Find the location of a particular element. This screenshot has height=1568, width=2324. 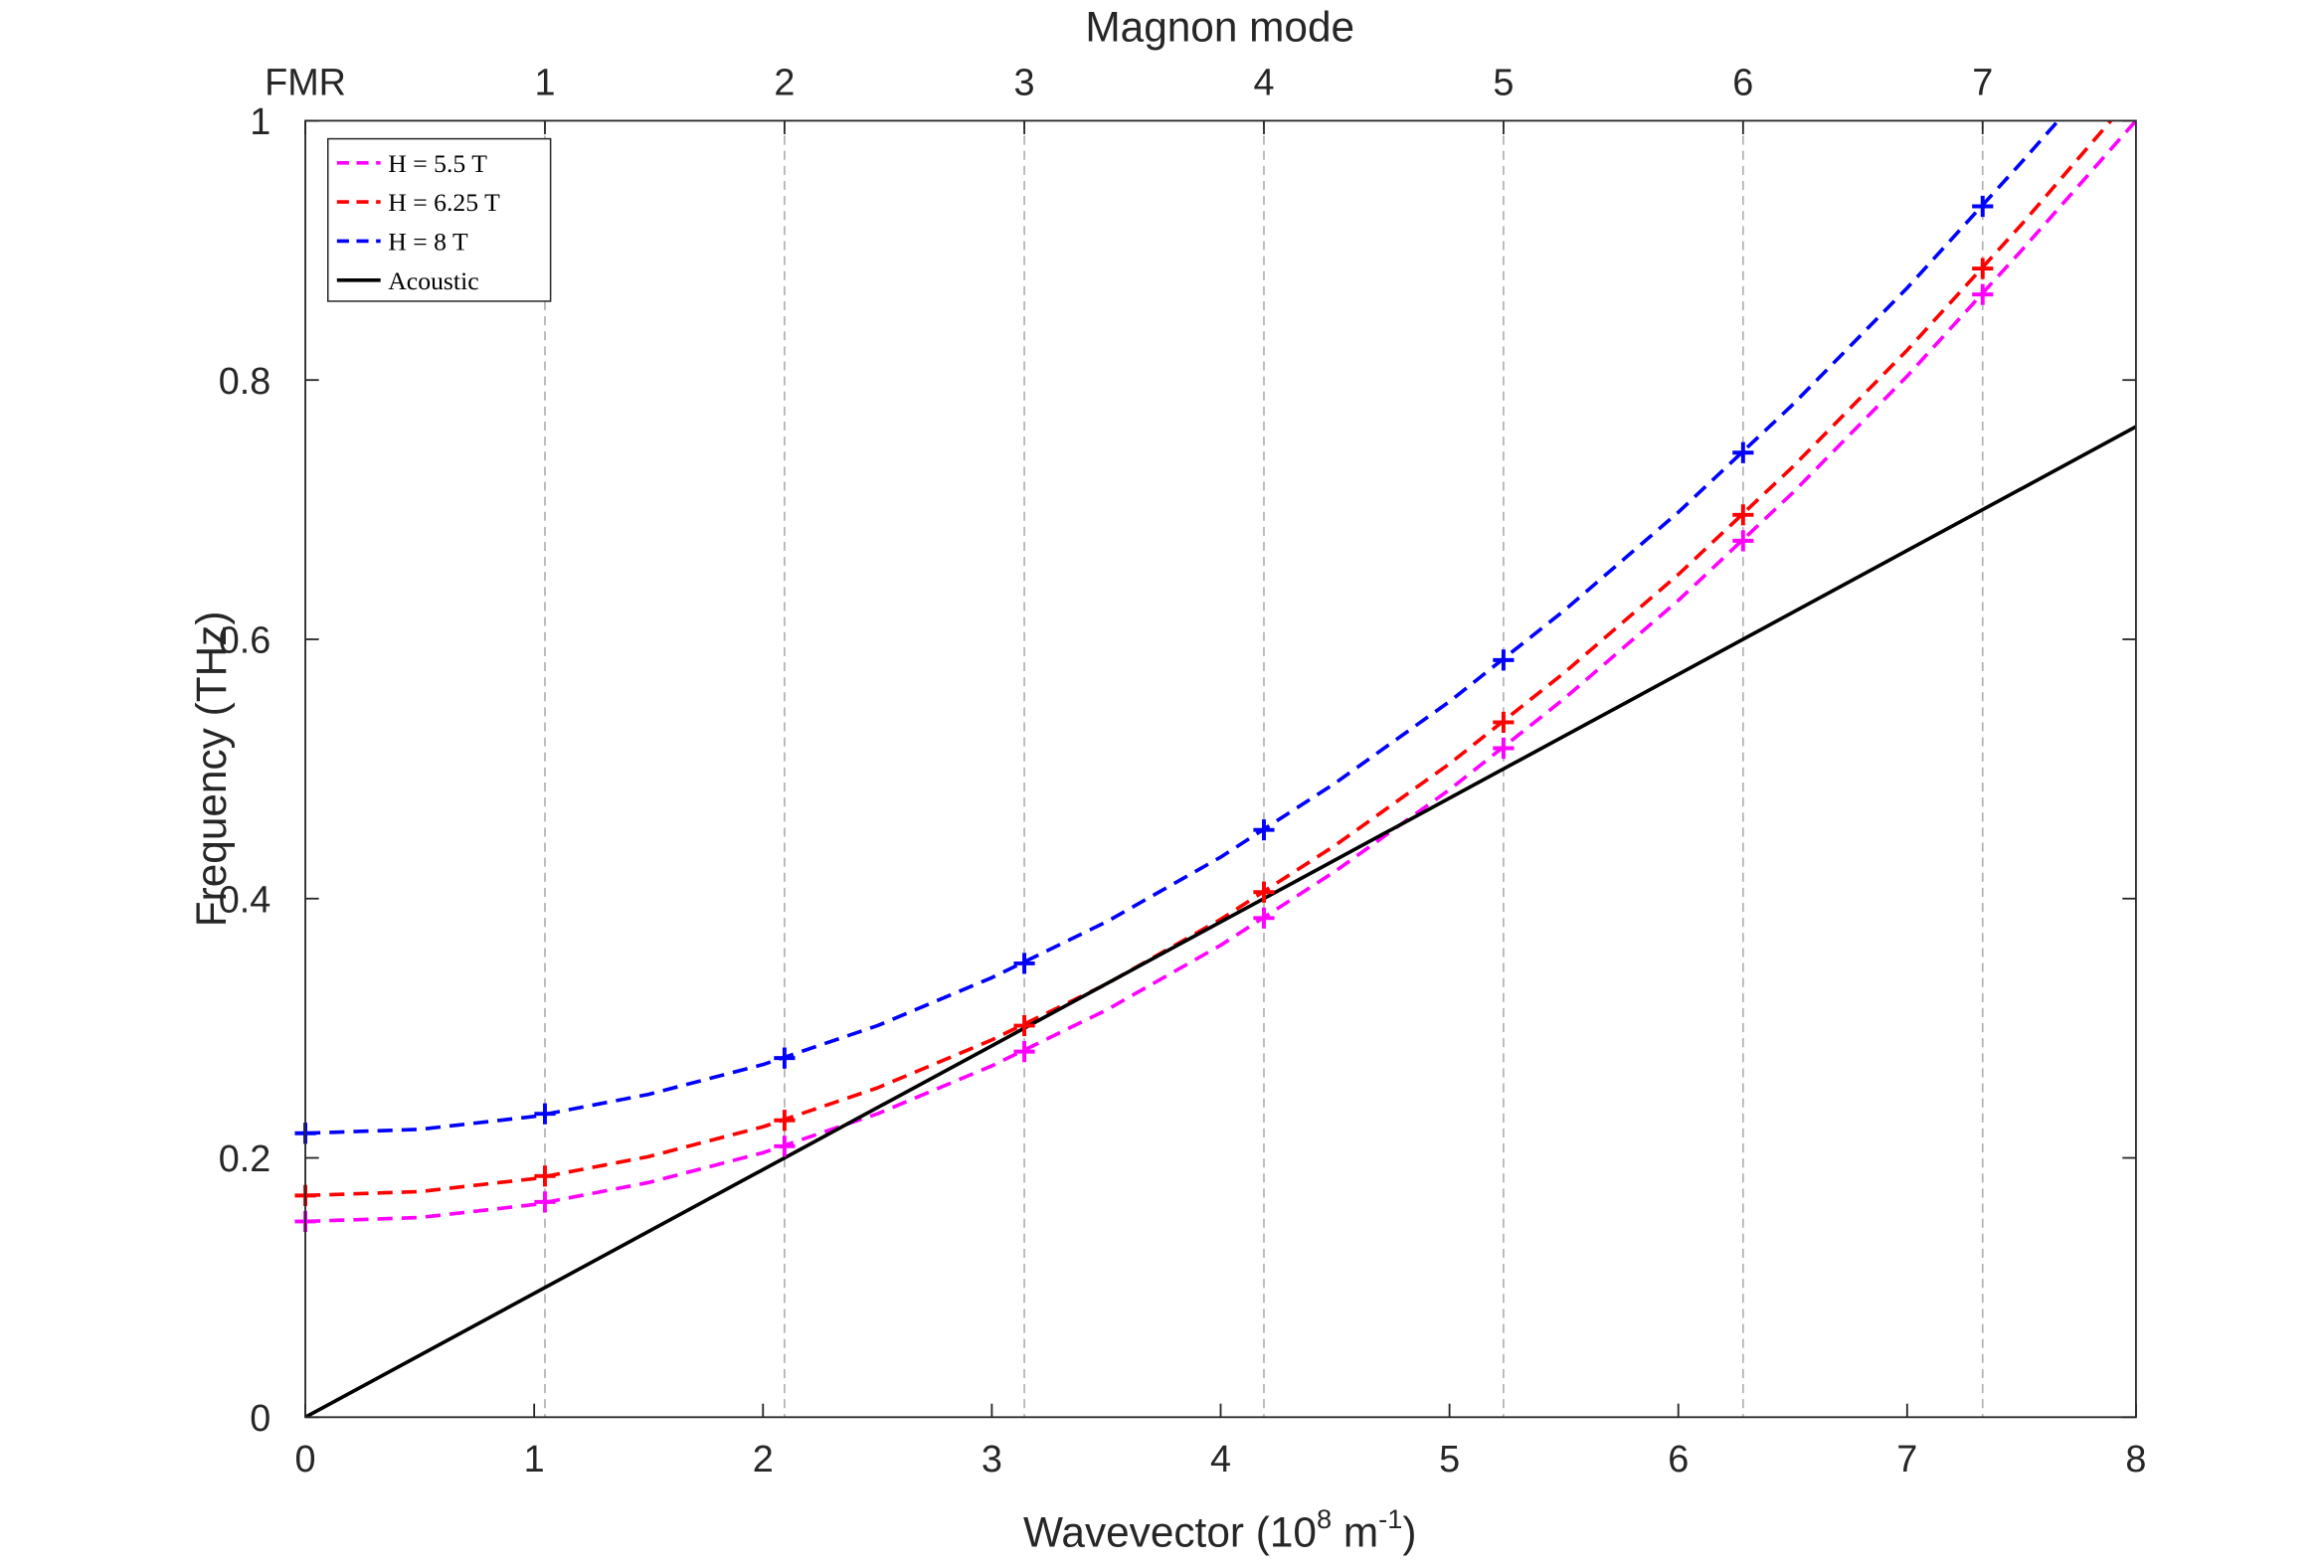

x-tick-label: 5 is located at coordinates (1449, 1460).